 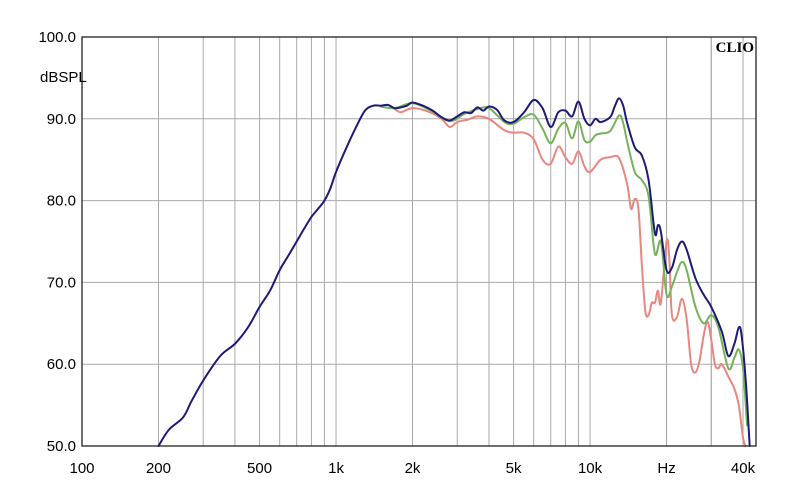 I want to click on x-tick-label: 40k, so click(x=743, y=468).